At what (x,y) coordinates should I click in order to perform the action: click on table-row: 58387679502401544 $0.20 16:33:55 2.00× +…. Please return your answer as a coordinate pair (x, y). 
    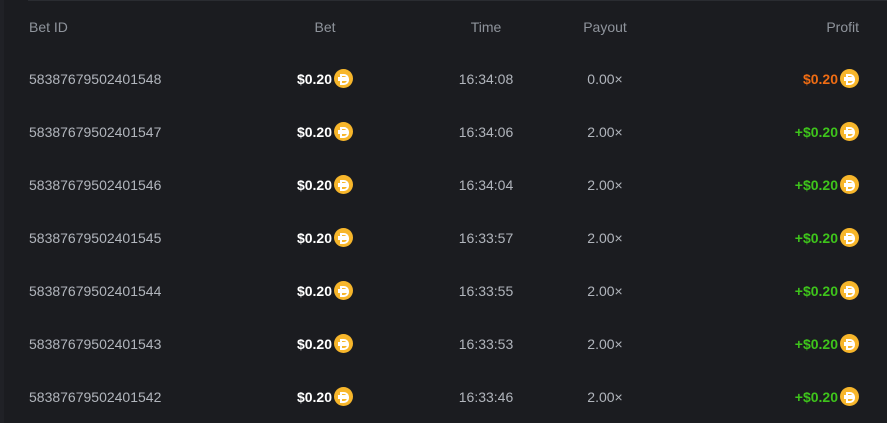
    Looking at the image, I should click on (443, 290).